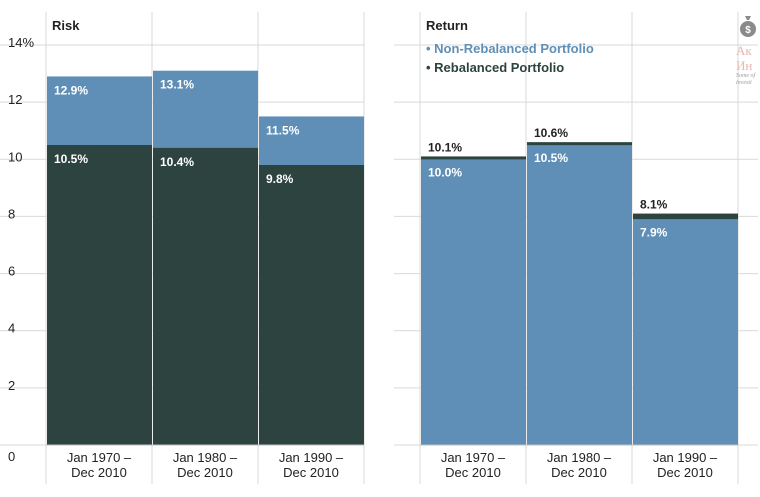 The width and height of the screenshot is (760, 497). What do you see at coordinates (71, 159) in the screenshot?
I see `data-label-rebalanced: 10.5%` at bounding box center [71, 159].